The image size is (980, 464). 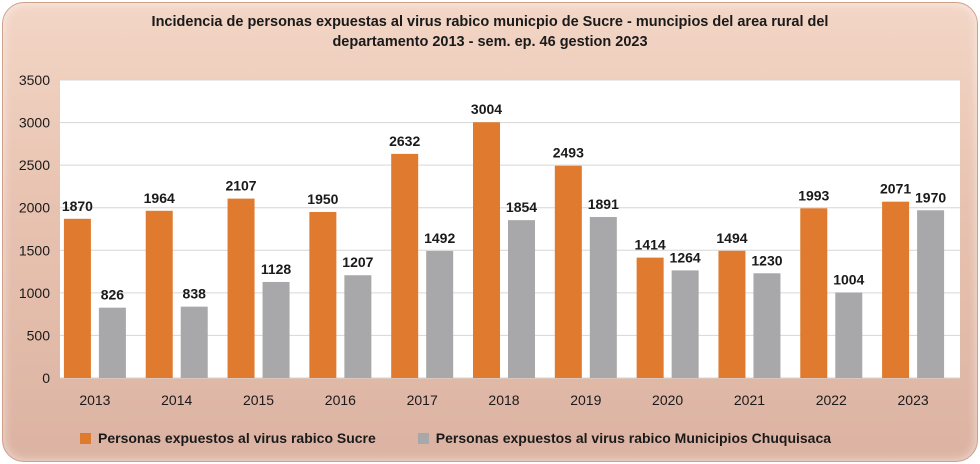 What do you see at coordinates (831, 400) in the screenshot?
I see `x-tick-label: 2022` at bounding box center [831, 400].